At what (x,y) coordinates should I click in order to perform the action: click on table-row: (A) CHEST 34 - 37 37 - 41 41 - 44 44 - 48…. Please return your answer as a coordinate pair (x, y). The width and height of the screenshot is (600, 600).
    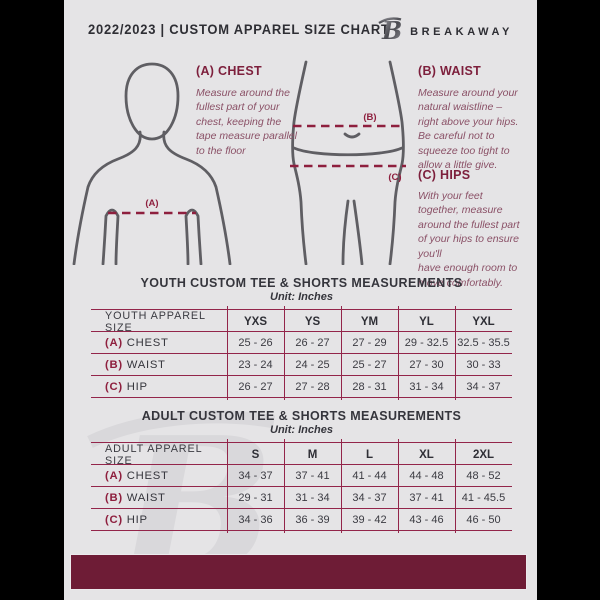
    Looking at the image, I should click on (301, 475).